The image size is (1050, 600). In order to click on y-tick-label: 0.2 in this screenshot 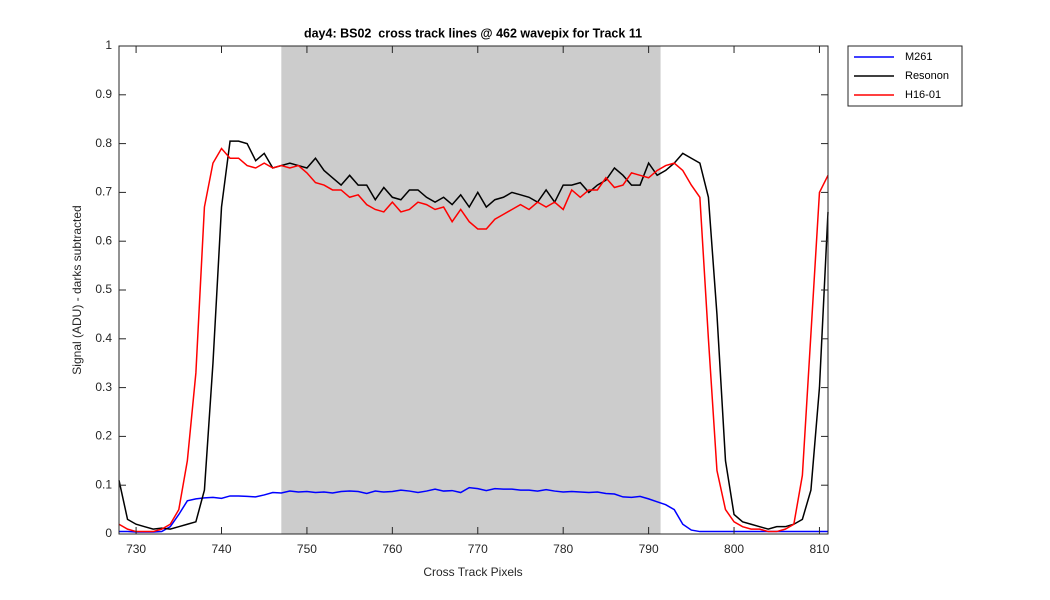, I will do `click(103, 436)`.